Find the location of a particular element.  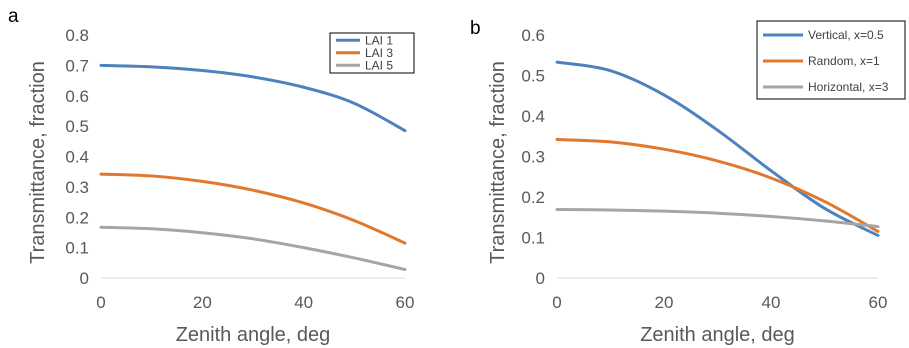

legend-label: LAI 5 is located at coordinates (379, 65).